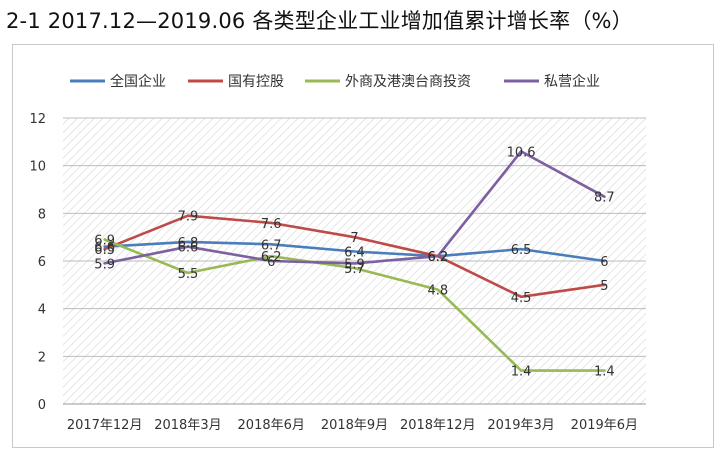 The height and width of the screenshot is (456, 724). I want to click on data-label: 5.5, so click(188, 274).